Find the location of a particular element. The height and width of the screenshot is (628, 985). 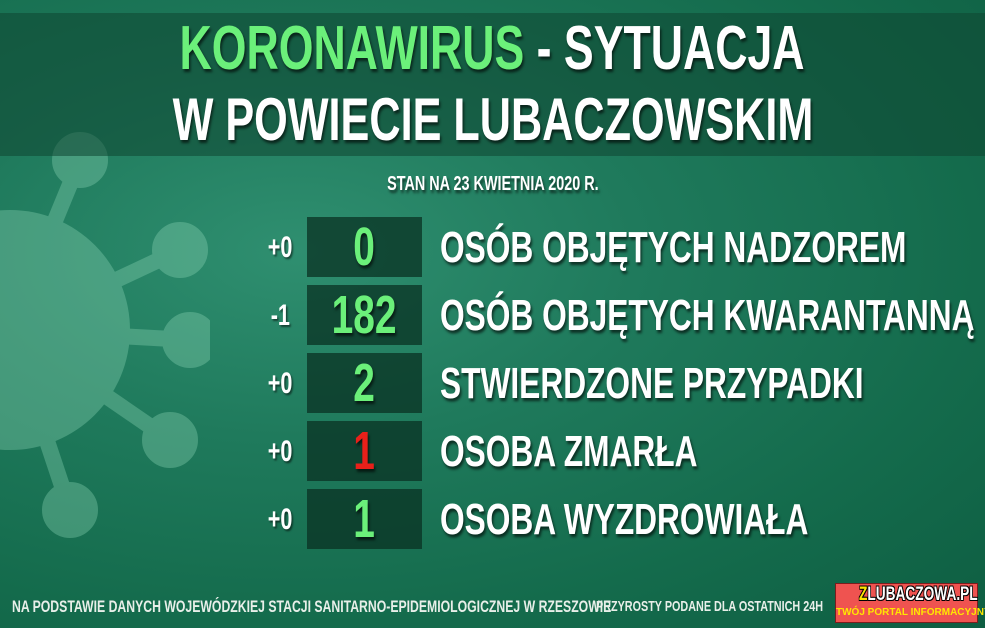

date-wrap: STAN NA 23 KWIETNIA 2020 R. is located at coordinates (492, 184).